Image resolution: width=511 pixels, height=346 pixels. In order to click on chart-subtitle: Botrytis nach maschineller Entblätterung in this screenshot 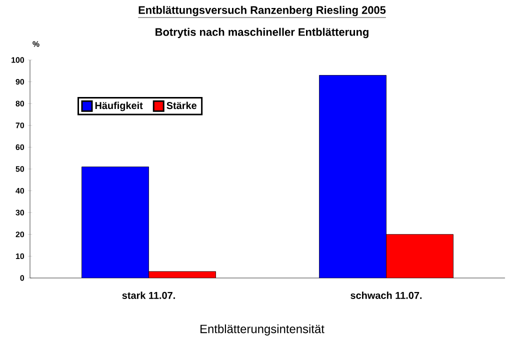, I will do `click(262, 33)`.